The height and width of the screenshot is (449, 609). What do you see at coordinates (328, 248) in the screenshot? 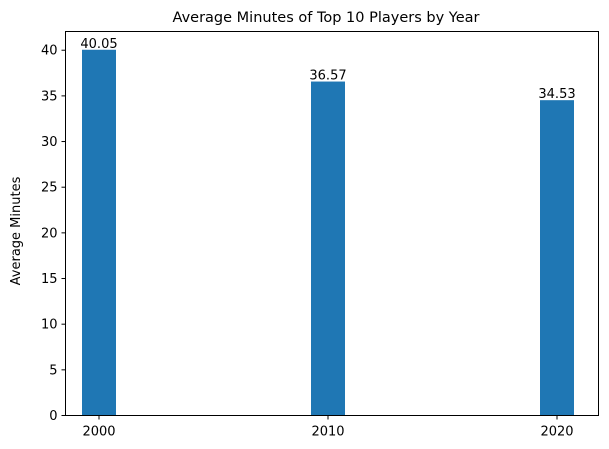
I see `bar-2010` at bounding box center [328, 248].